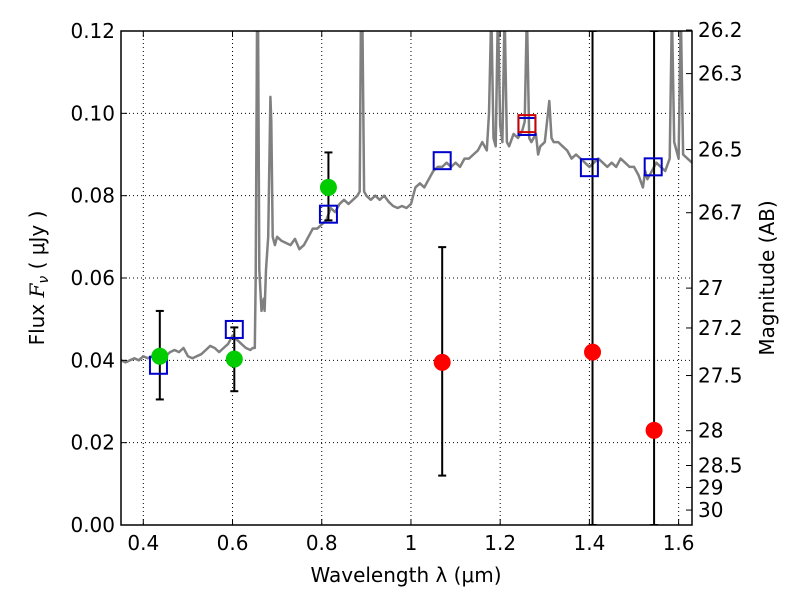 The image size is (800, 600). I want to click on y2-tick-label: 26.7, so click(720, 213).